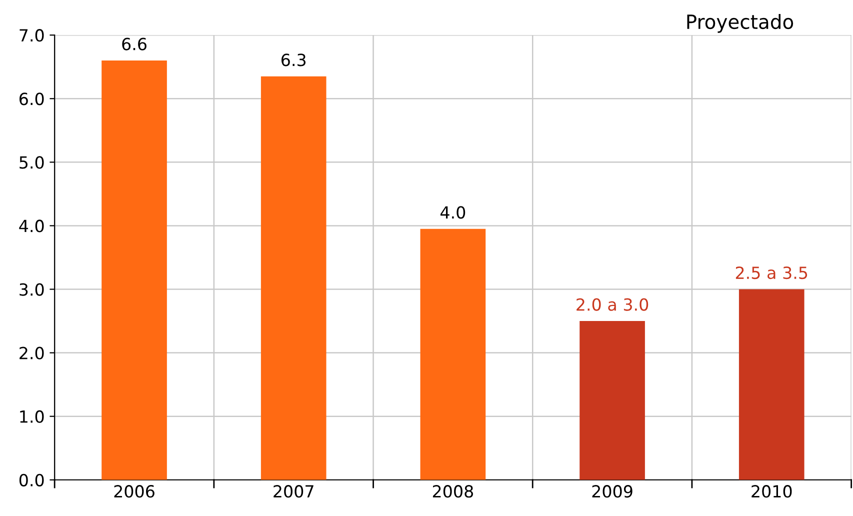 This screenshot has width=853, height=516. I want to click on x-tick-label: 2006, so click(134, 491).